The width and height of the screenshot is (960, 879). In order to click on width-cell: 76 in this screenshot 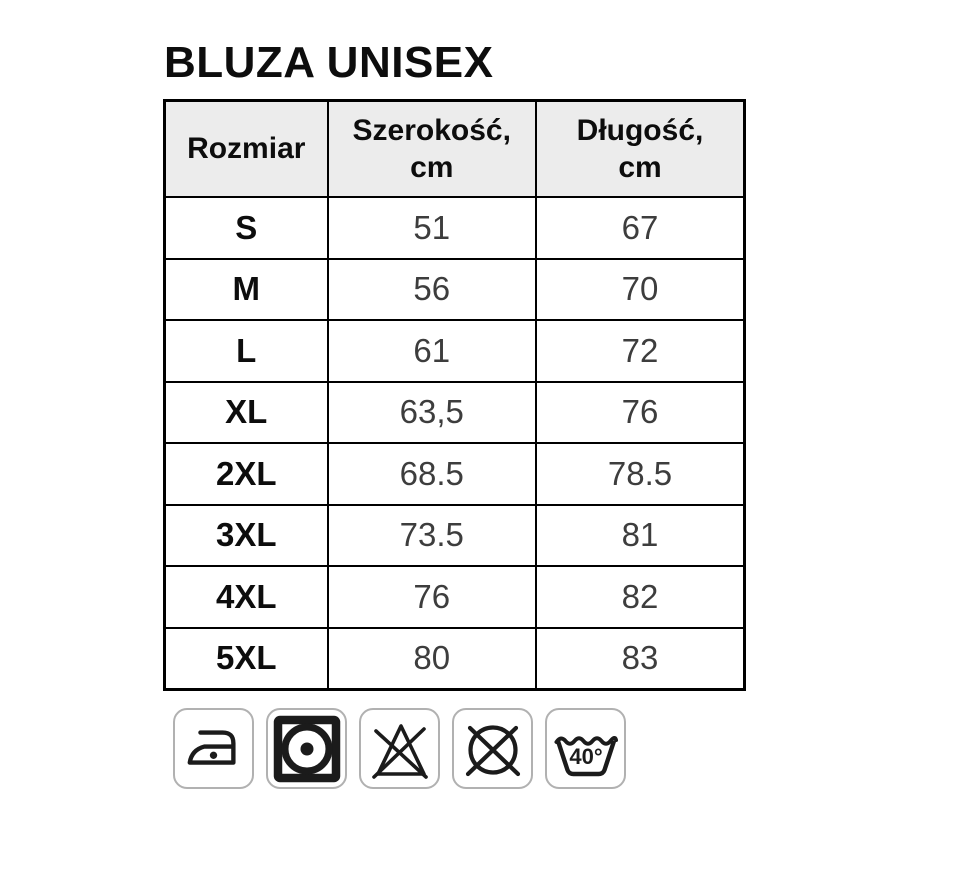, I will do `click(431, 597)`.